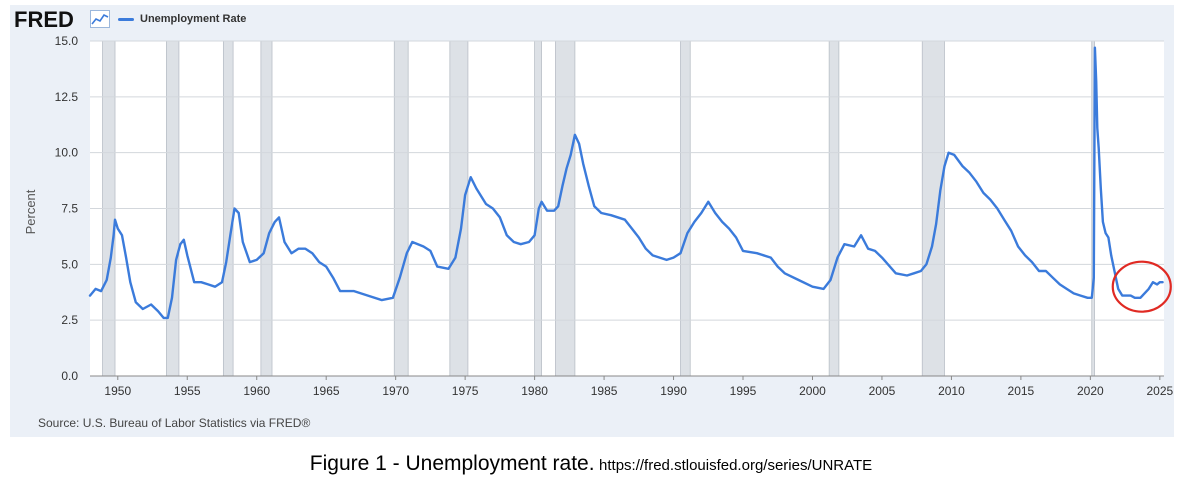 Image resolution: width=1182 pixels, height=486 pixels. I want to click on x-tick-label: 1985, so click(604, 391).